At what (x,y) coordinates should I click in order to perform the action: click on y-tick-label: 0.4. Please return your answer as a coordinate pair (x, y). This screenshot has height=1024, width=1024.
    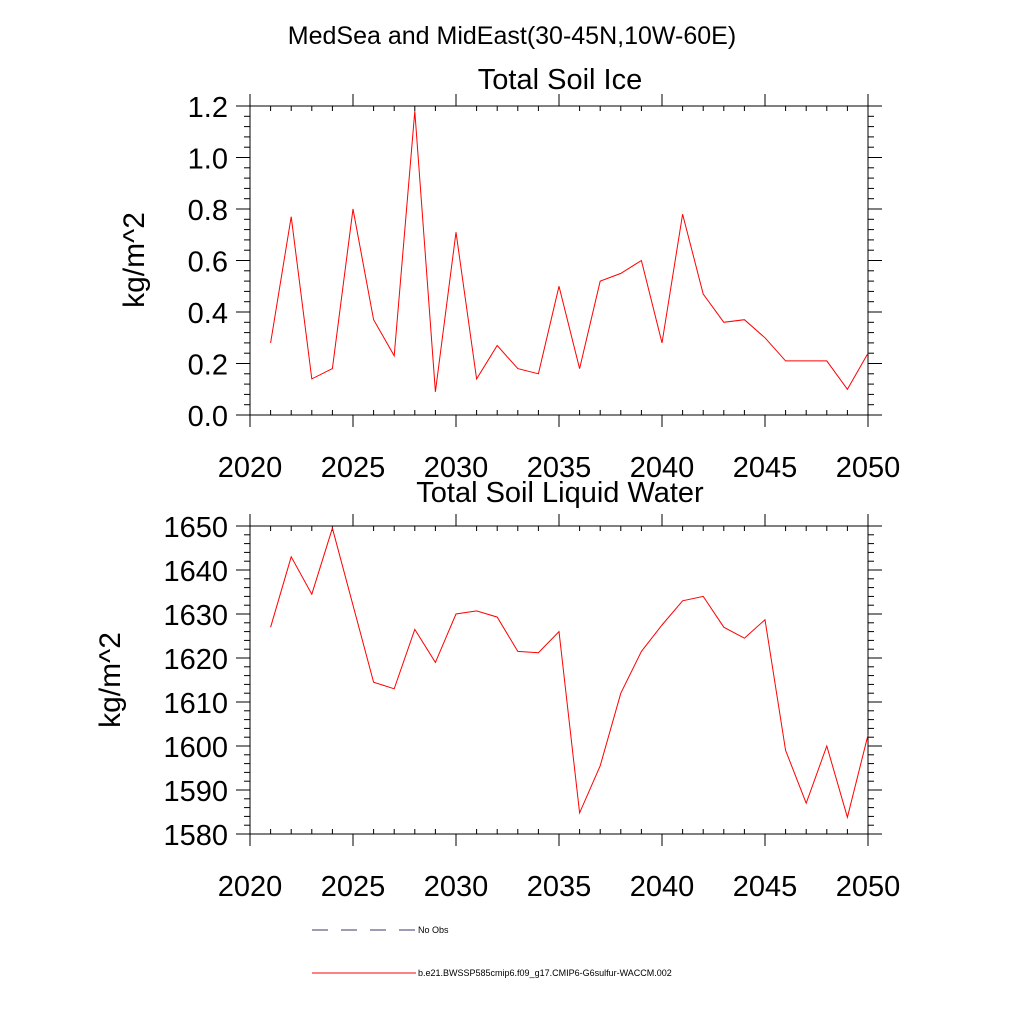
    Looking at the image, I should click on (208, 314).